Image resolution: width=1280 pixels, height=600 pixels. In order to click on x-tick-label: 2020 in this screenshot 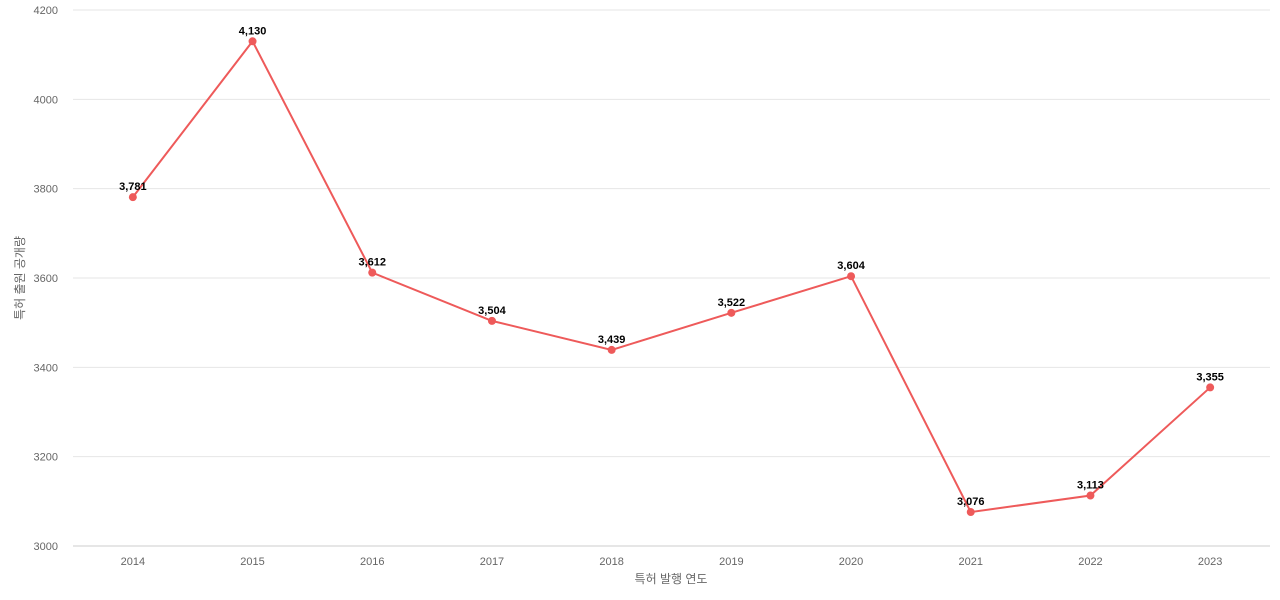, I will do `click(851, 562)`.